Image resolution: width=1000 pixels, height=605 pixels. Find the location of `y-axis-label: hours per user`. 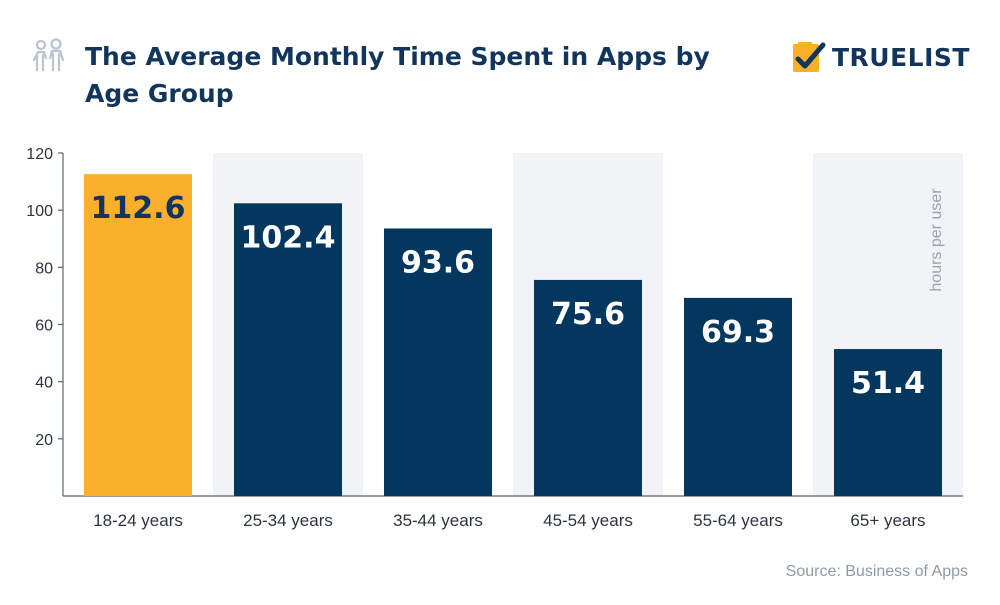

y-axis-label: hours per user is located at coordinates (936, 240).